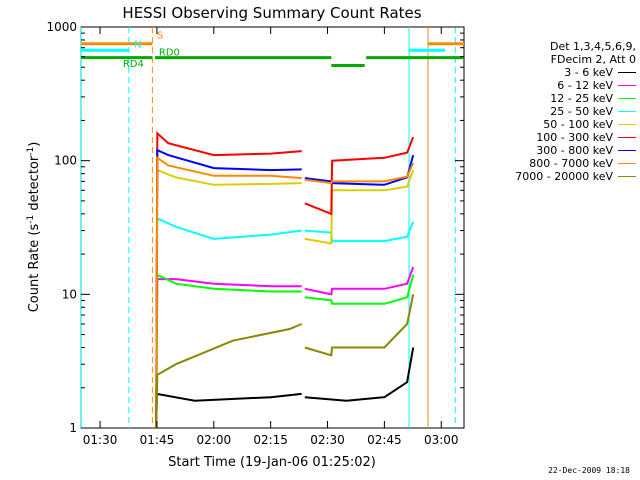 This screenshot has height=480, width=640. I want to click on y-tick-label-1: 10, so click(69, 294).